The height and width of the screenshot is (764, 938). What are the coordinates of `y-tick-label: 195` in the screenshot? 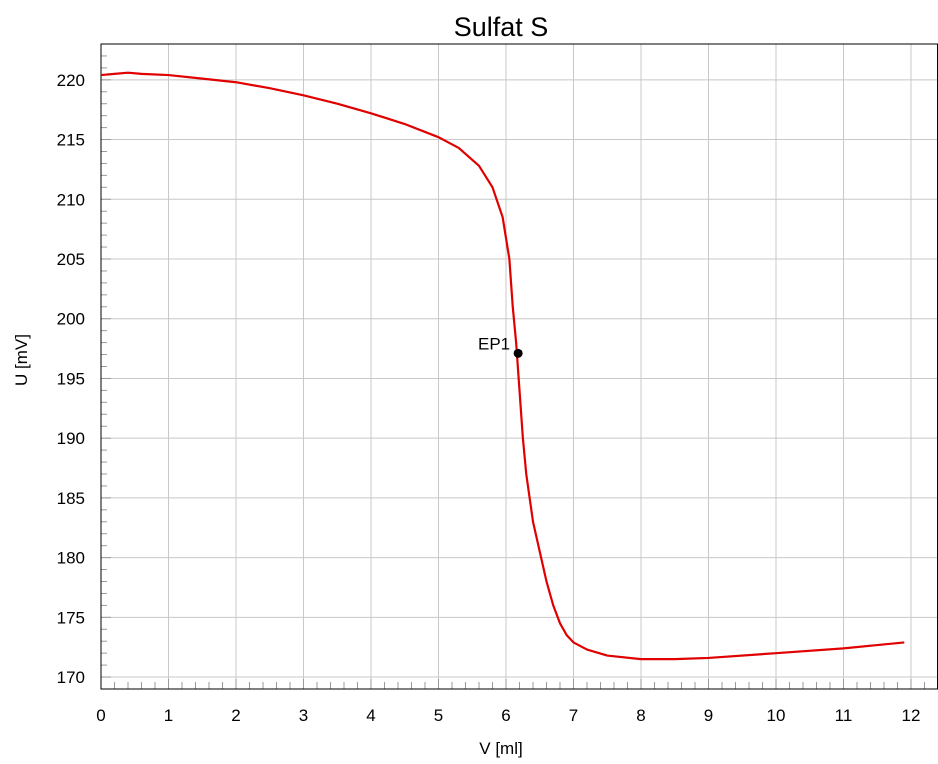 It's located at (71, 378).